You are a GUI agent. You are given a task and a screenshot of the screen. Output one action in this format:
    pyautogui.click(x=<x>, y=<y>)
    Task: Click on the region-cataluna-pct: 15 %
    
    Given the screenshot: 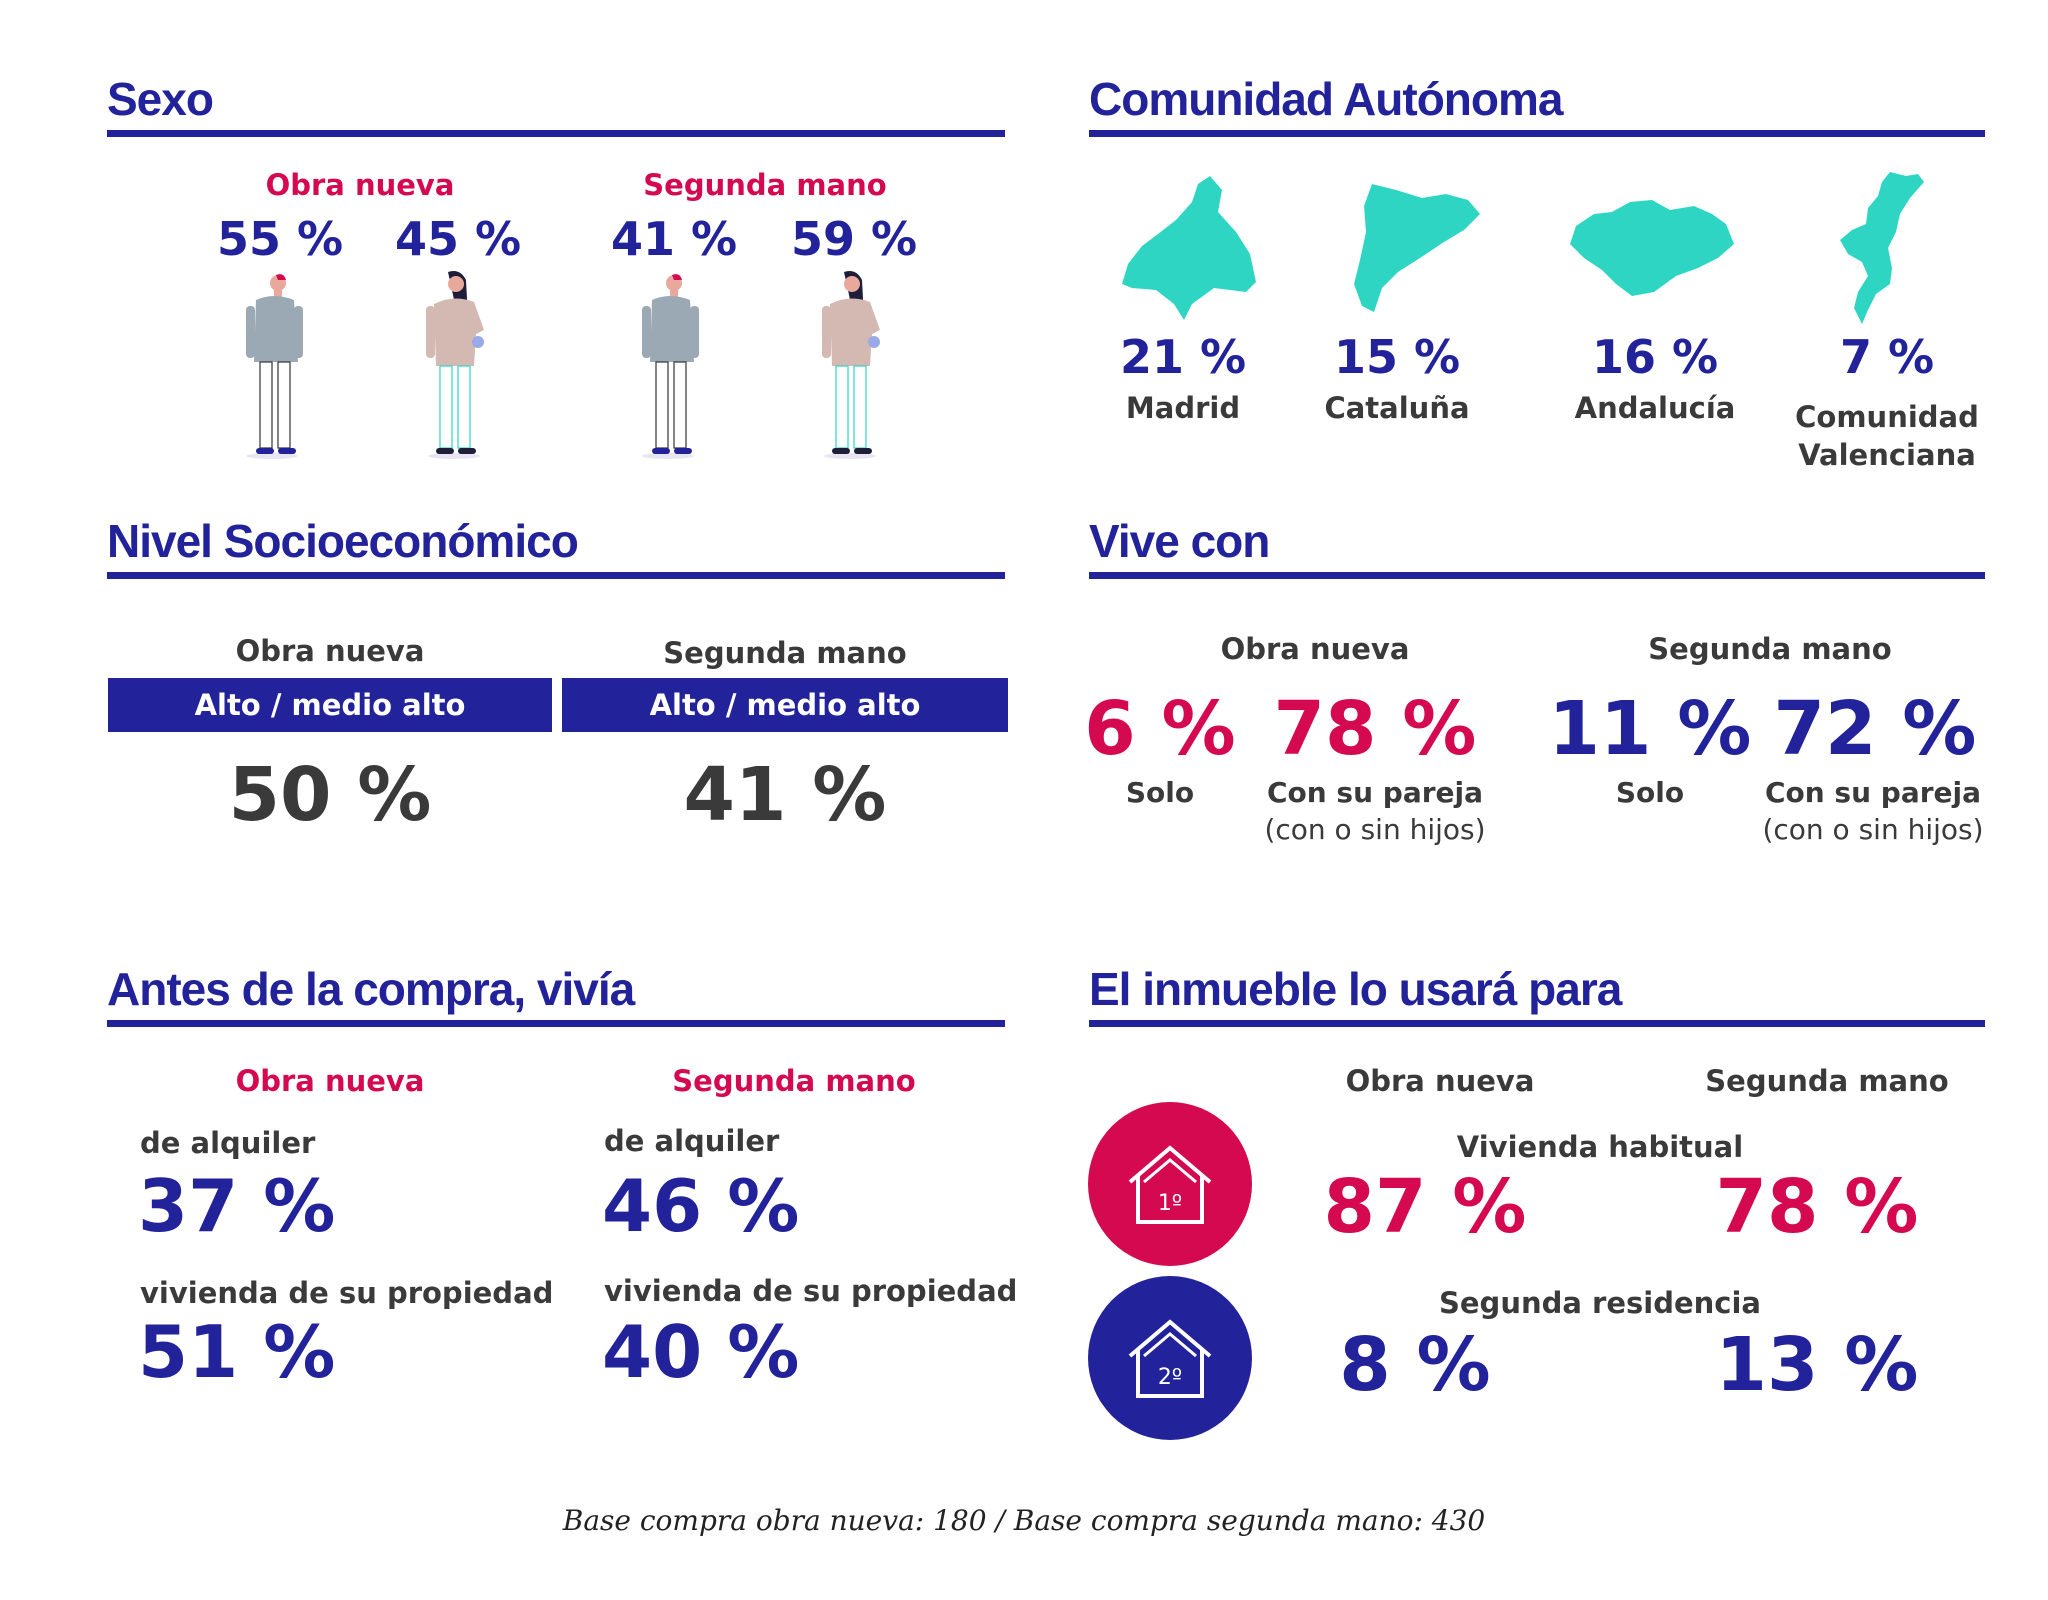 What is the action you would take?
    pyautogui.click(x=1397, y=357)
    